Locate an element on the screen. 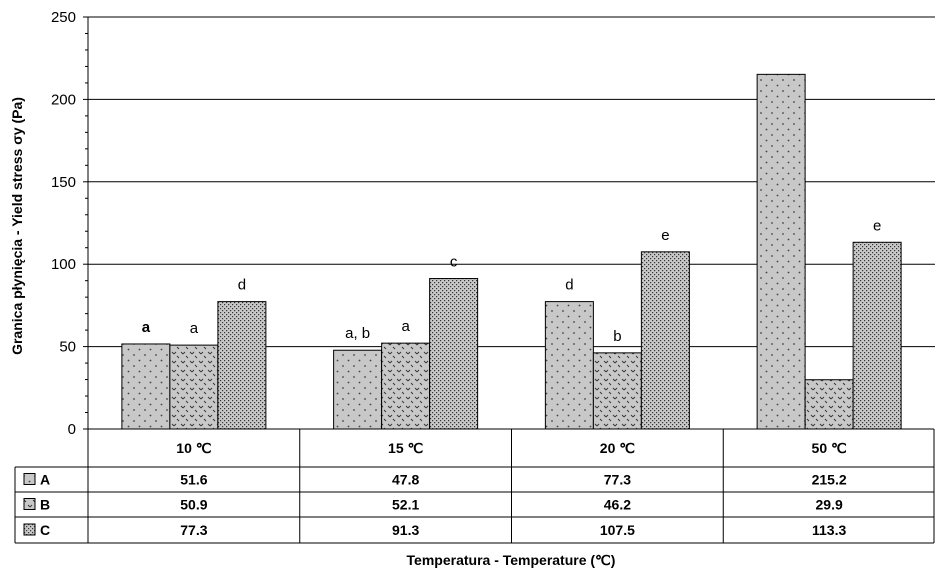 The width and height of the screenshot is (935, 575). y-tick-label: 150 is located at coordinates (63, 182).